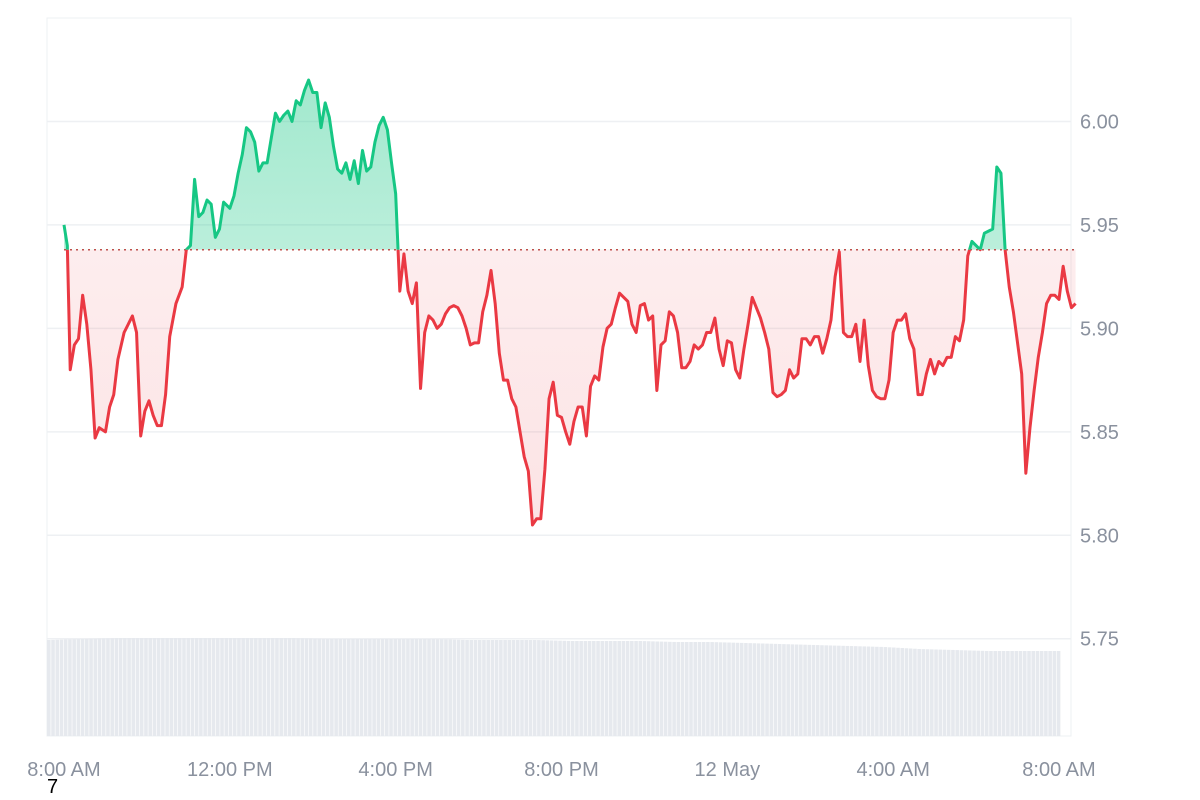 The image size is (1200, 800). Describe the element at coordinates (892, 770) in the screenshot. I see `x-tick-label: 4:00 AM` at that location.